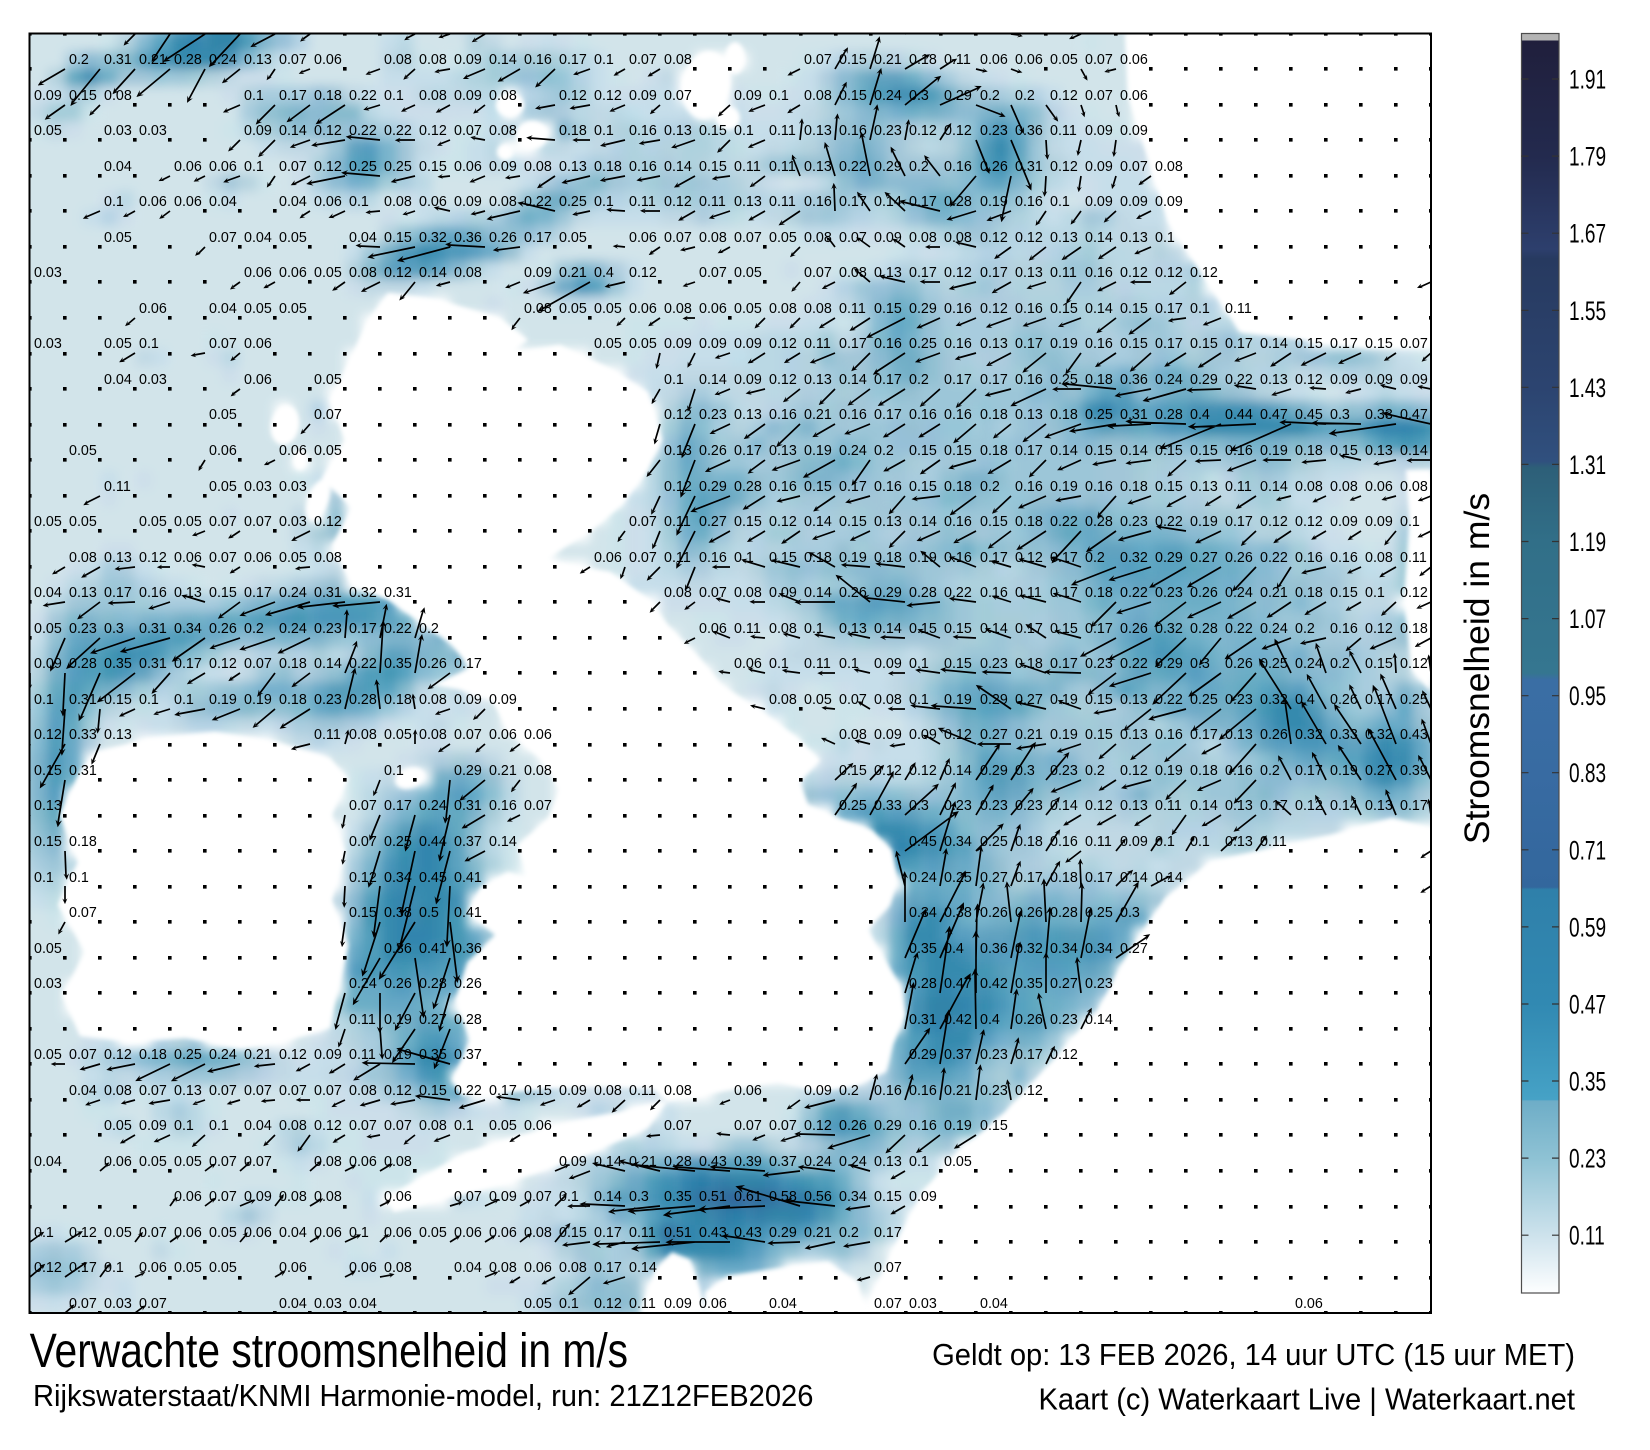 Image resolution: width=1650 pixels, height=1450 pixels. Describe the element at coordinates (1305, 700) in the screenshot. I see `svg-text: 0.4` at that location.